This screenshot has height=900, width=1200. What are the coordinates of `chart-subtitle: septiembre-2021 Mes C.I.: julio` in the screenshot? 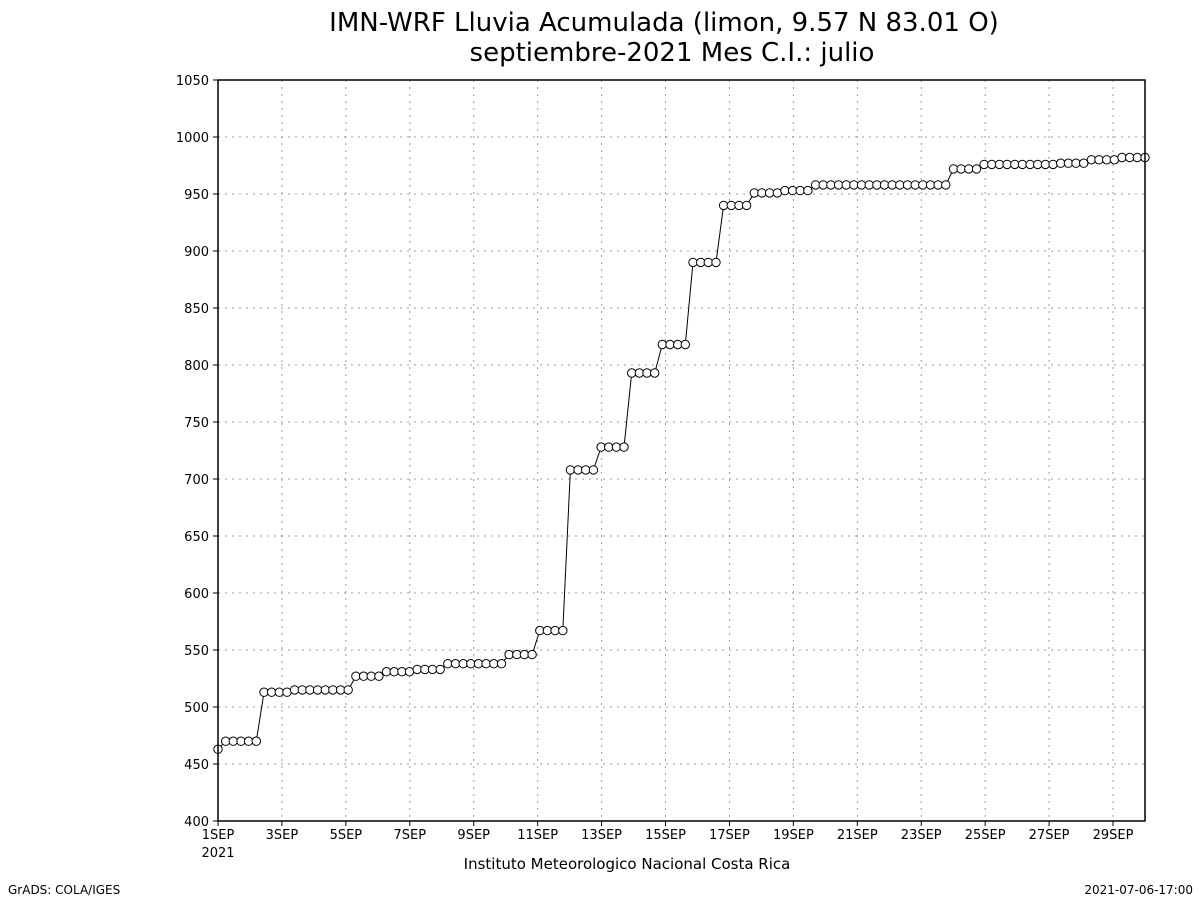 It's located at (672, 53).